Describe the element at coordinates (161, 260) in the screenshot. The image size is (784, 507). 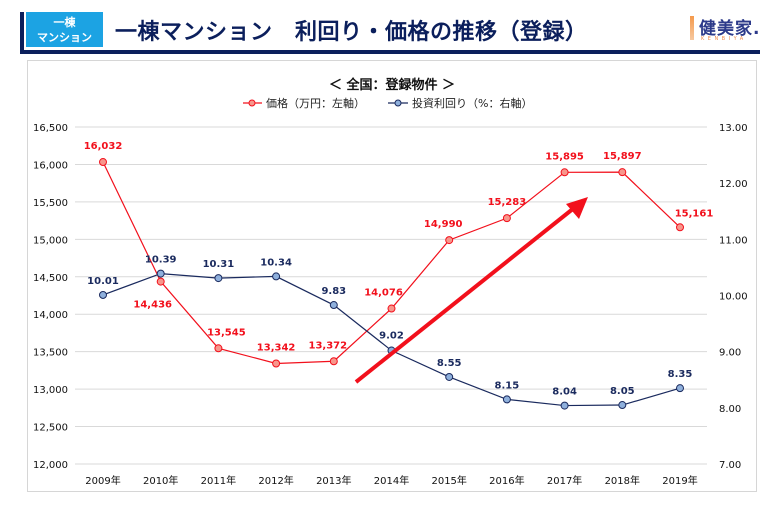
I see `yield-data-label: 10.39` at that location.